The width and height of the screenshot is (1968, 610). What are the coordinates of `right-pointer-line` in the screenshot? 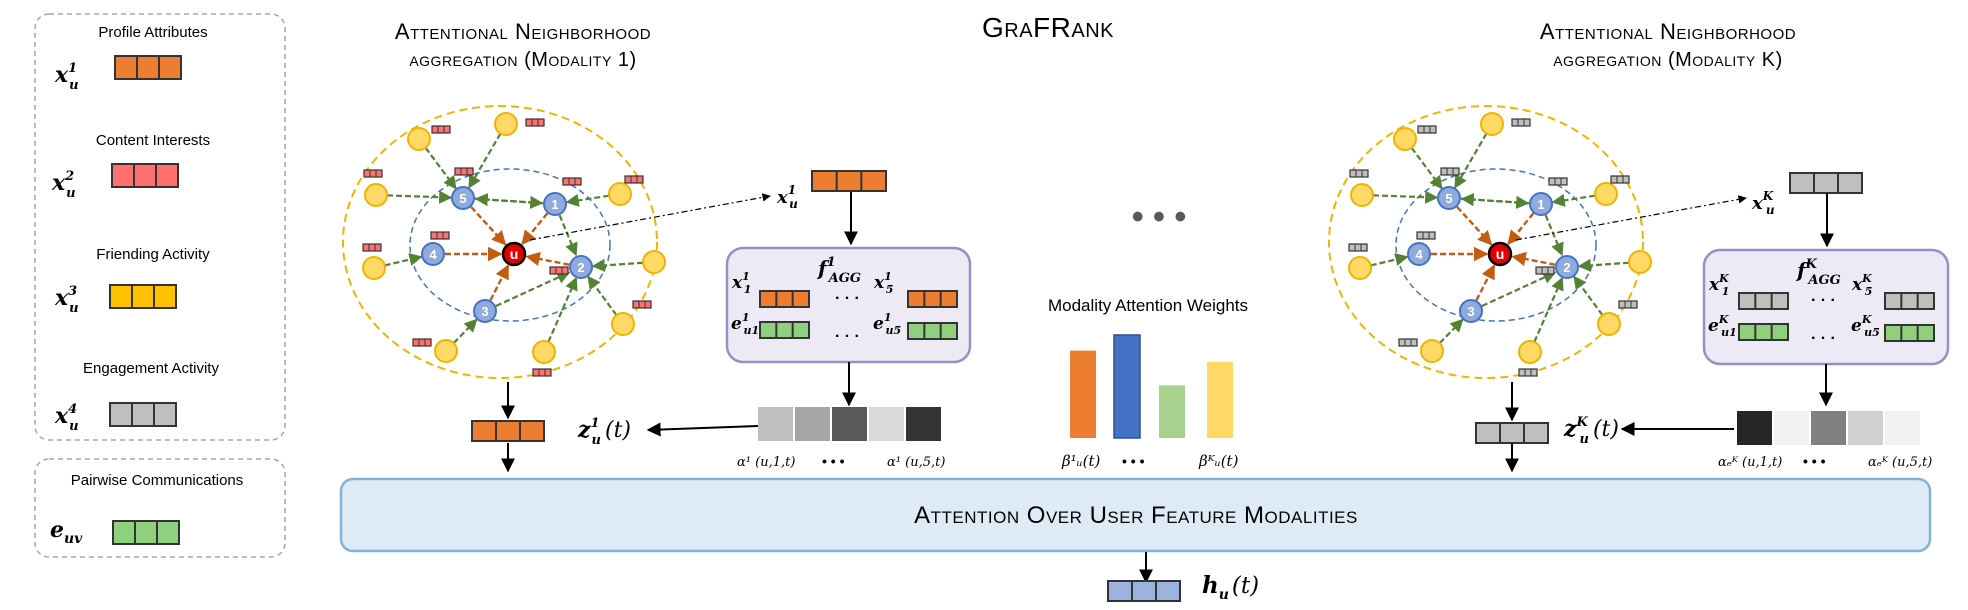 It's located at (1631, 218).